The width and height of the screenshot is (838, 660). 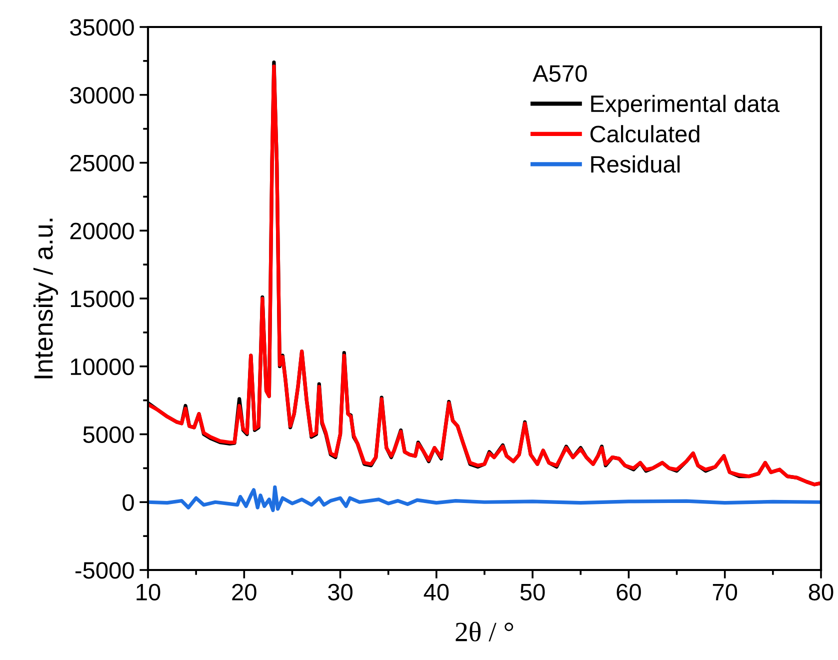 What do you see at coordinates (102, 231) in the screenshot?
I see `y-tick-label: 20000` at bounding box center [102, 231].